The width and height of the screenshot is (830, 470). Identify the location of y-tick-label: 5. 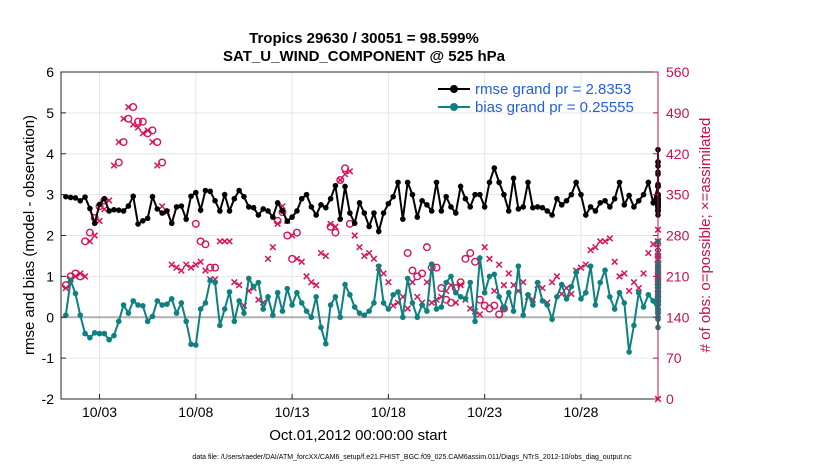
(50, 113).